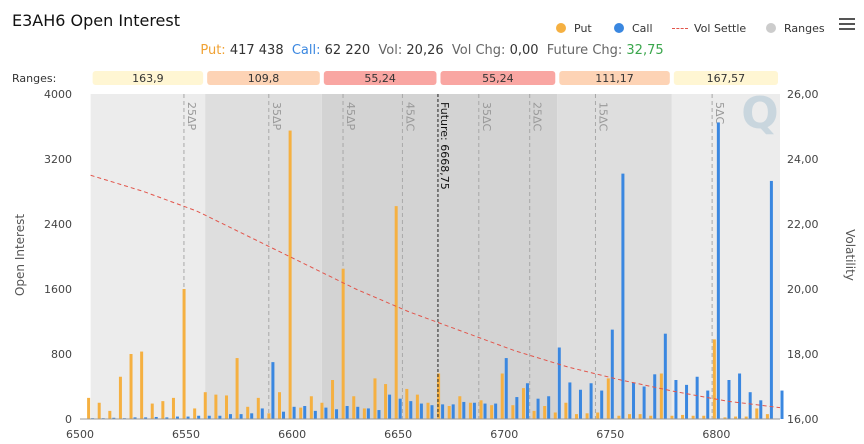 The width and height of the screenshot is (864, 444). Describe the element at coordinates (645, 50) in the screenshot. I see `future-chg-value: 32,75` at that location.